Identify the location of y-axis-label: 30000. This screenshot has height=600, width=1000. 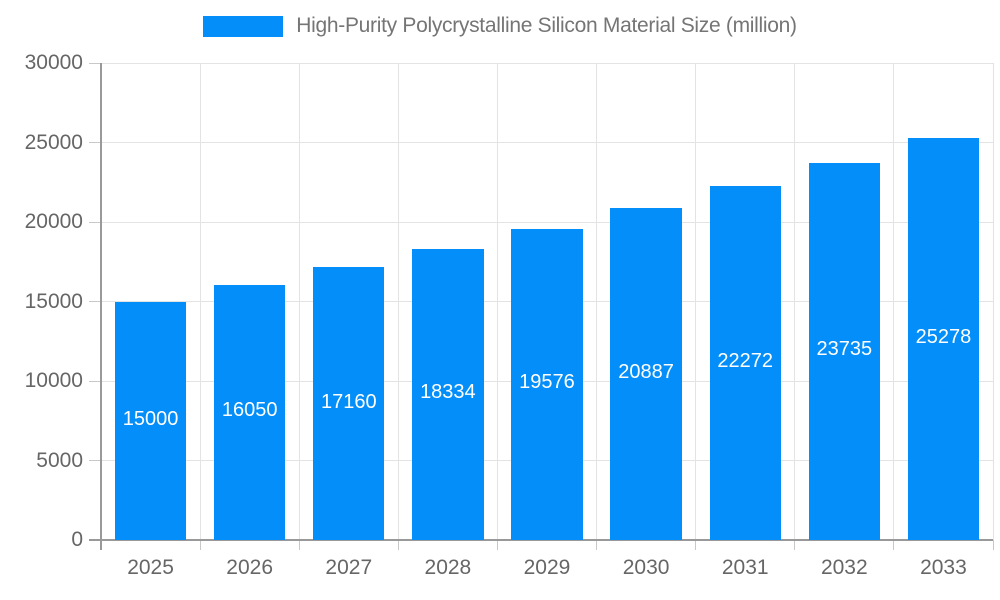
(53, 62).